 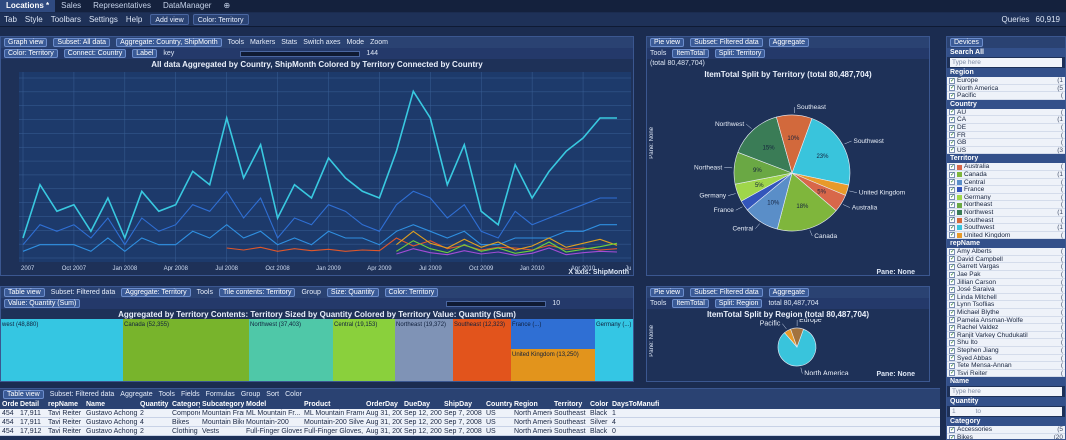 I want to click on graph-zoom-button: Zoom, so click(x=379, y=42).